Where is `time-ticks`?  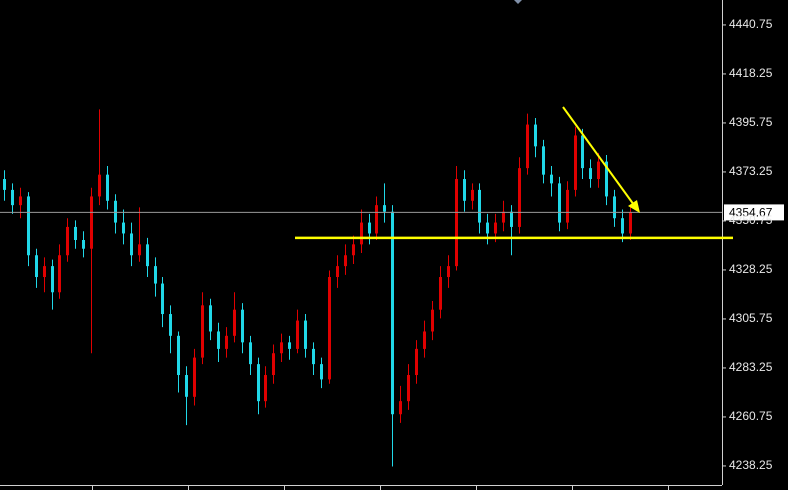
time-ticks is located at coordinates (380, 487).